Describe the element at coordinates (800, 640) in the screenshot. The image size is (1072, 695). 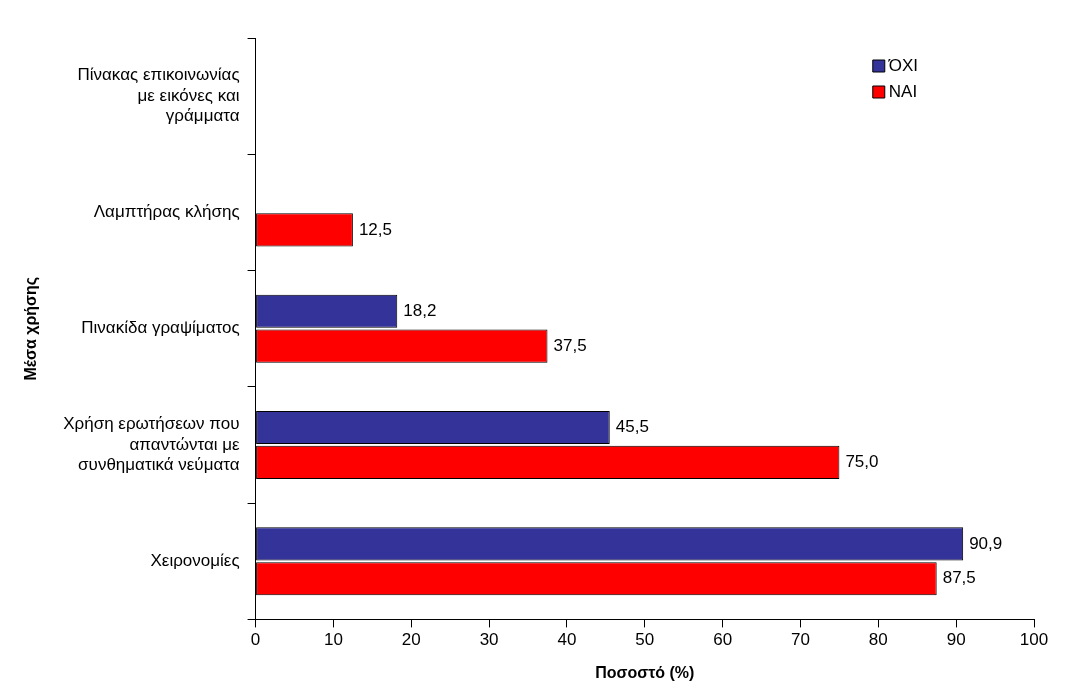
I see `x-tick-label: 70` at that location.